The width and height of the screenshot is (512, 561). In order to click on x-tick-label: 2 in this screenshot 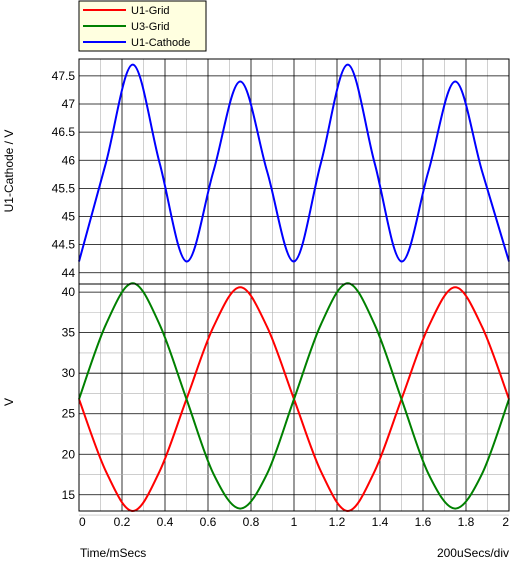, I will do `click(505, 522)`.